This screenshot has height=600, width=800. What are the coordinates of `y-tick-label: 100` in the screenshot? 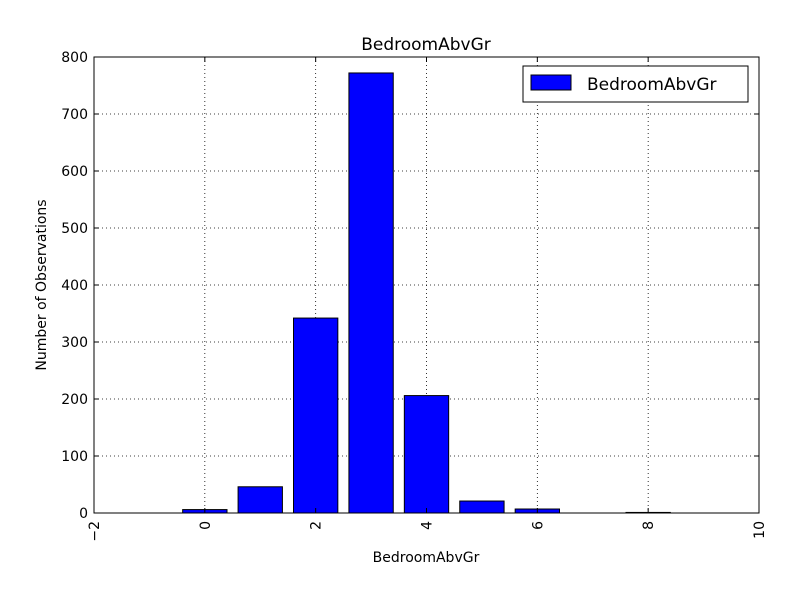 It's located at (74, 457).